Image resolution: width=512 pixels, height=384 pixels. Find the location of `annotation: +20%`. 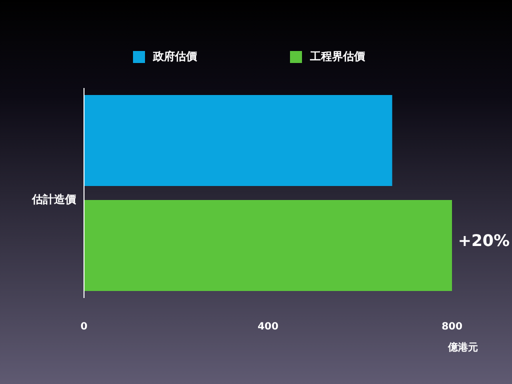

annotation: +20% is located at coordinates (484, 240).